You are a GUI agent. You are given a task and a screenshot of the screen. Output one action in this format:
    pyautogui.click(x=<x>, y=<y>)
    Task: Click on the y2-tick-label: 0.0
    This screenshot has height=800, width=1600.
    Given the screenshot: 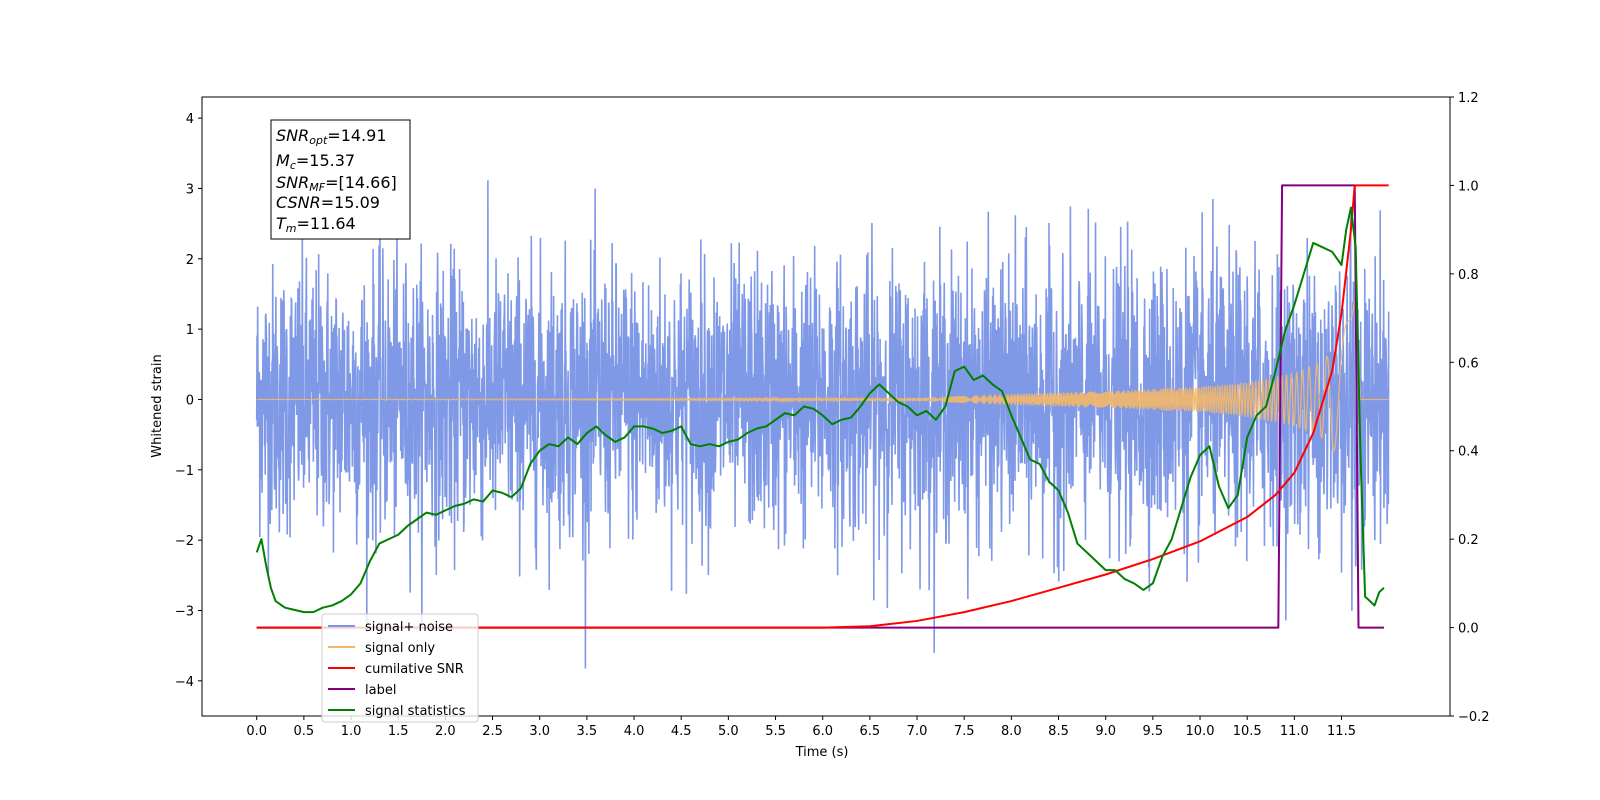 What is the action you would take?
    pyautogui.click(x=1468, y=629)
    